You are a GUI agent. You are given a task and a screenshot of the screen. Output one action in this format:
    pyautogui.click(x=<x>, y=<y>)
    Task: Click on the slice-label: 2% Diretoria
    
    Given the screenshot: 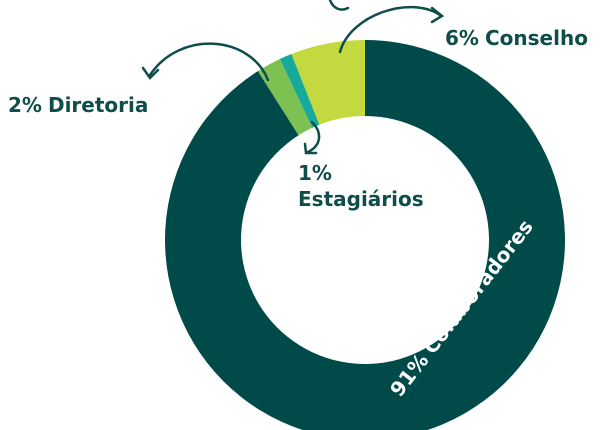 What is the action you would take?
    pyautogui.click(x=78, y=105)
    